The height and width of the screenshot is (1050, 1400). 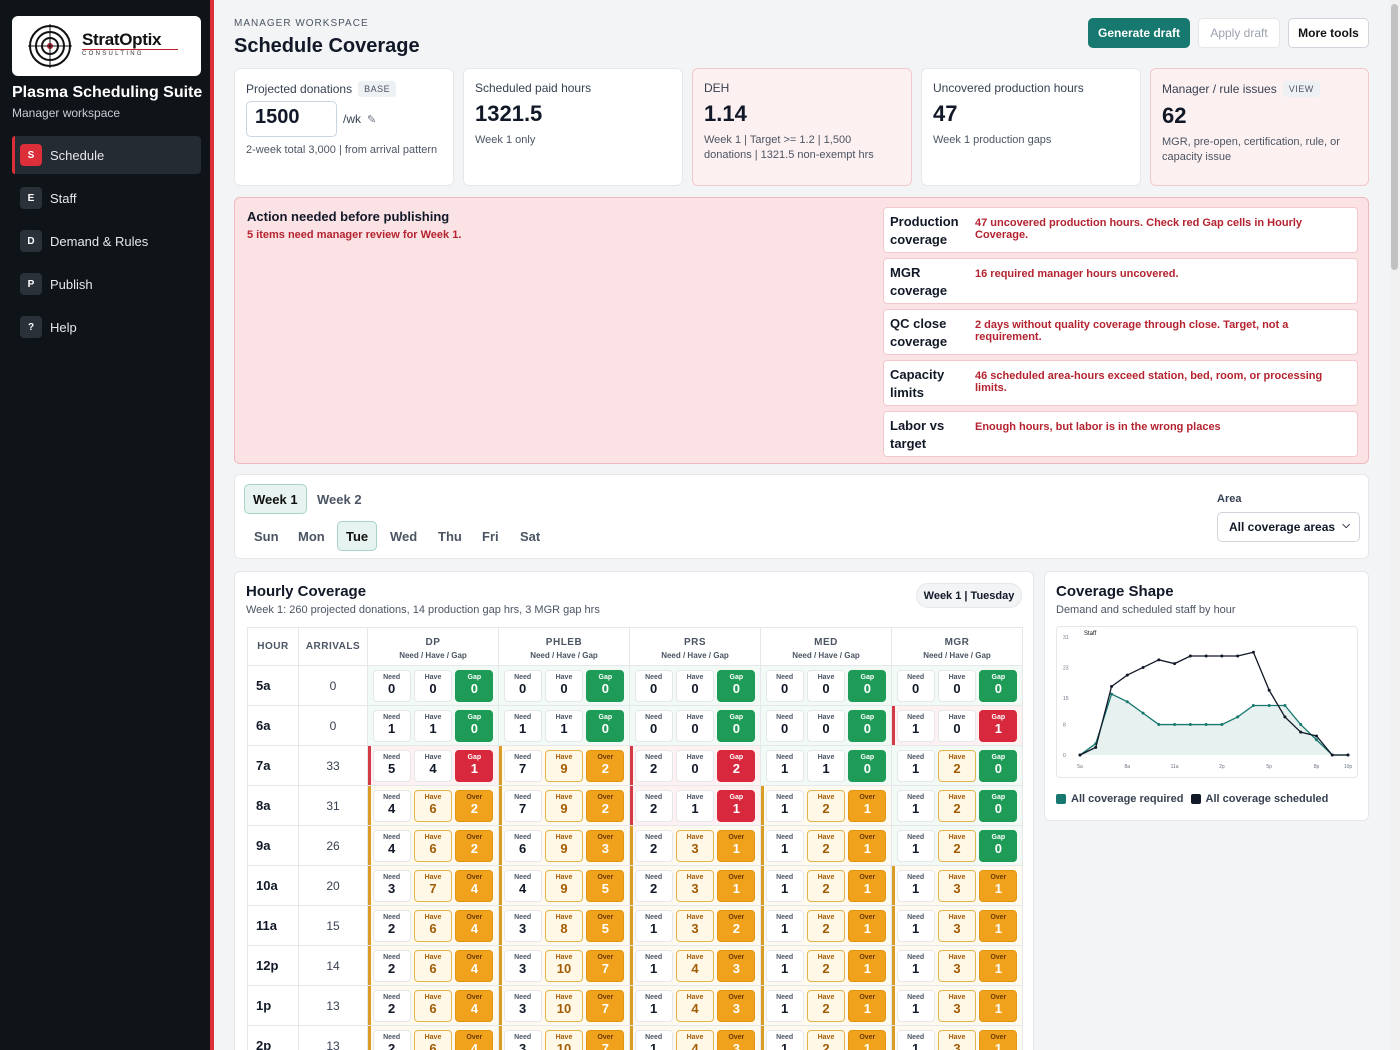 I want to click on coverage-cell: Need 5 Have 4 Gap 1, so click(x=433, y=765).